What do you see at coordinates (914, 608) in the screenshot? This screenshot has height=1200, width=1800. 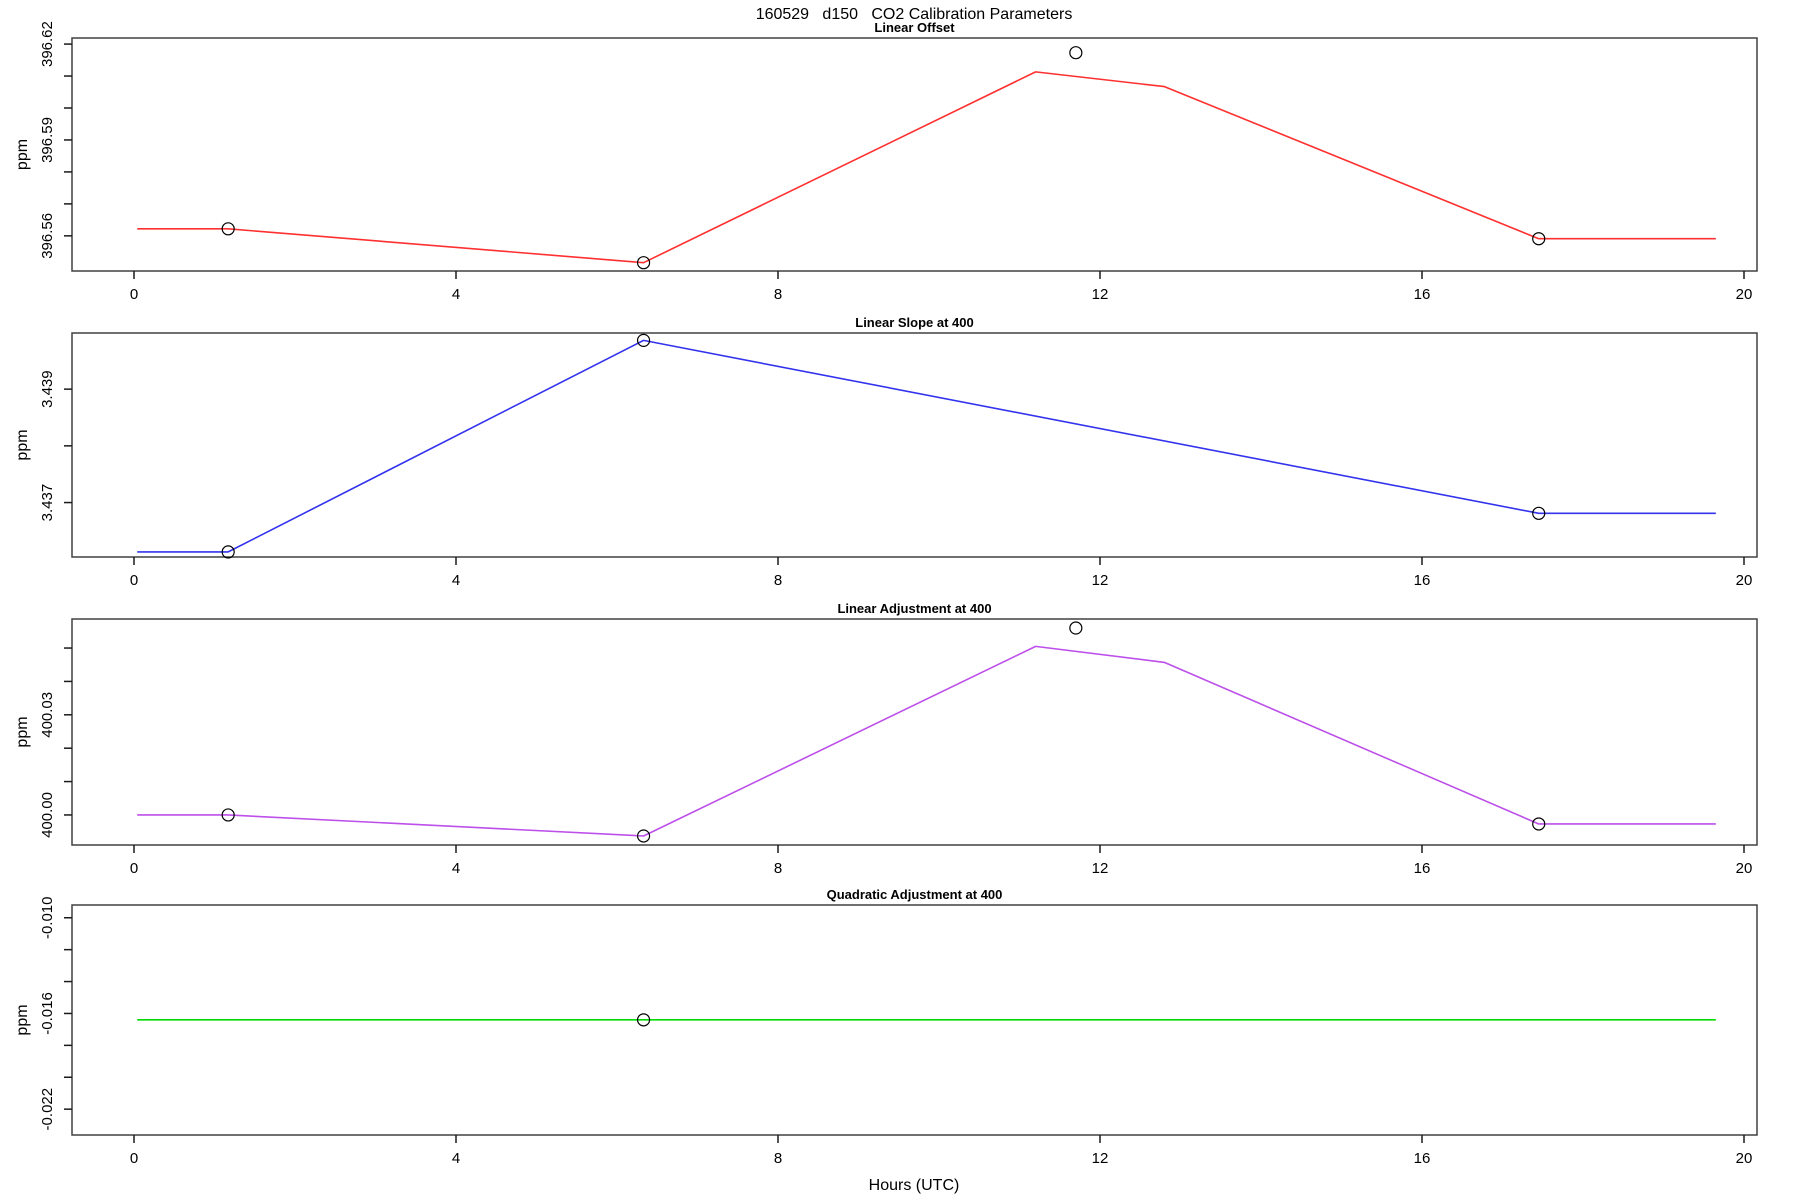 I see `panel-title: Linear Adjustment at 400` at bounding box center [914, 608].